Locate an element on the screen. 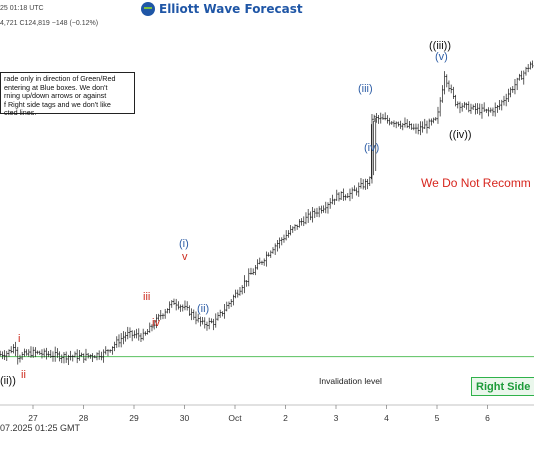 The width and height of the screenshot is (534, 462). timestamp-footer: 07.2025 01:25 GMT is located at coordinates (40, 428).